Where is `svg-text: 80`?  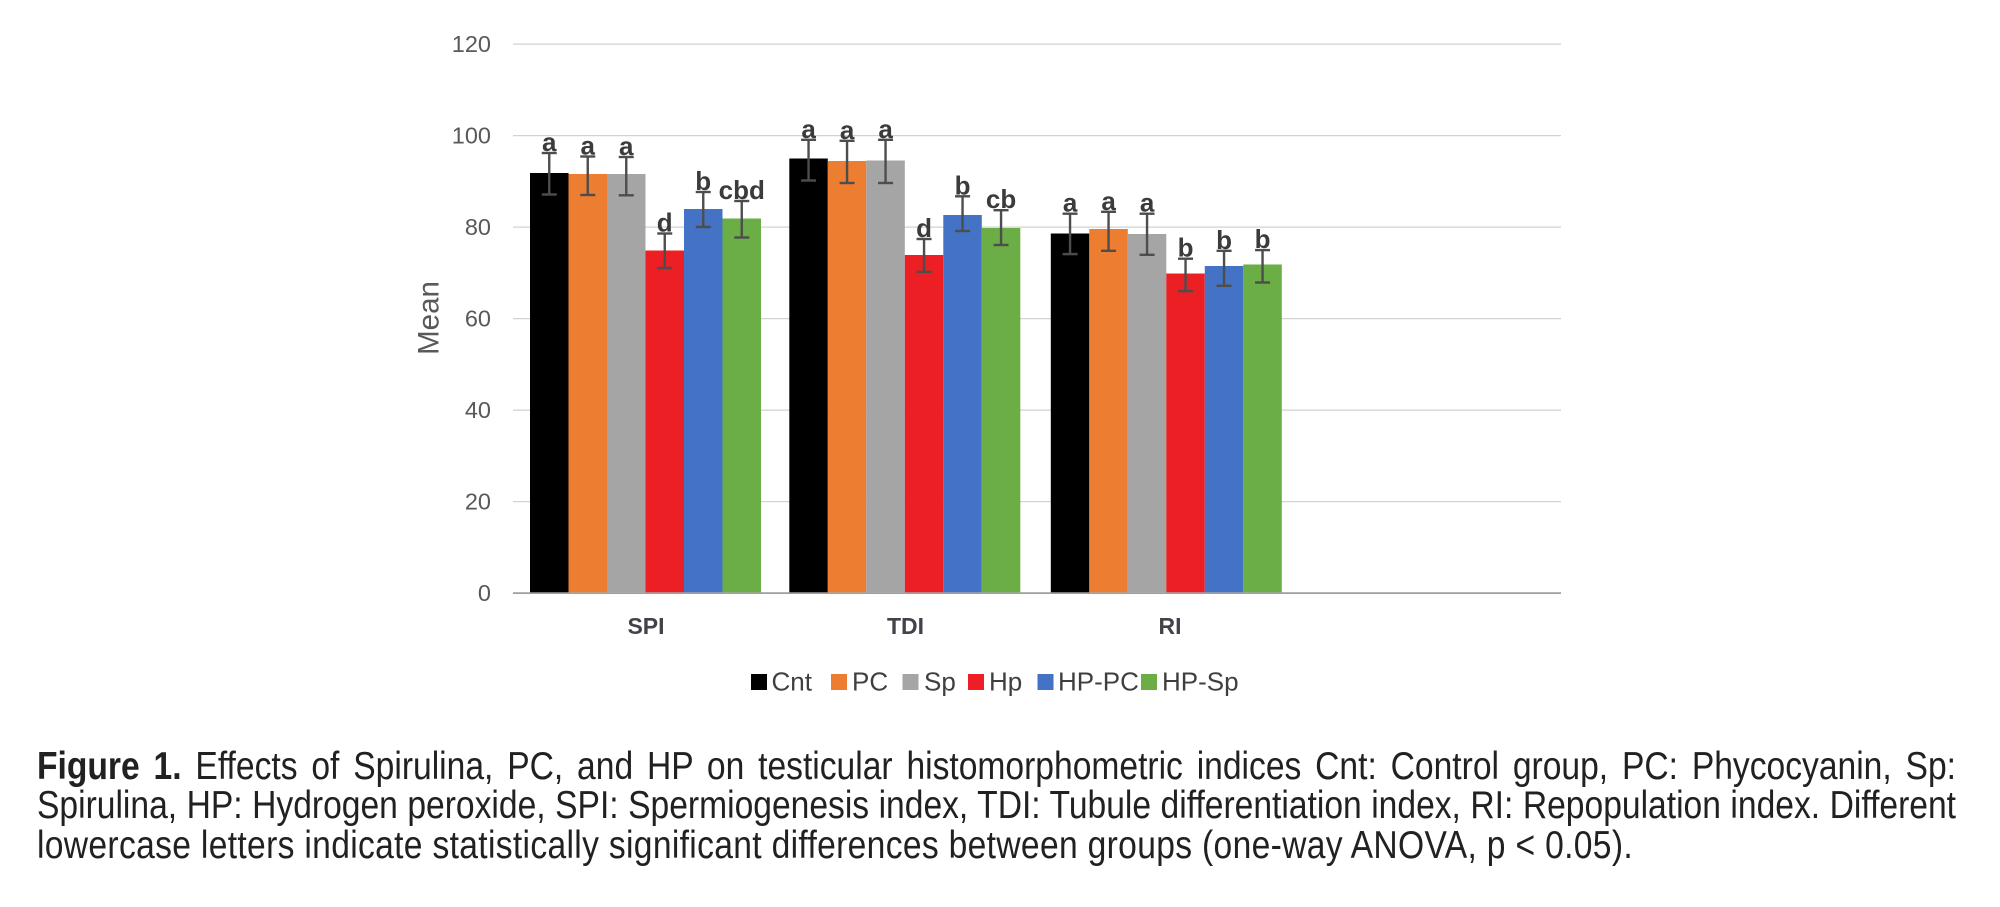
svg-text: 80 is located at coordinates (478, 227).